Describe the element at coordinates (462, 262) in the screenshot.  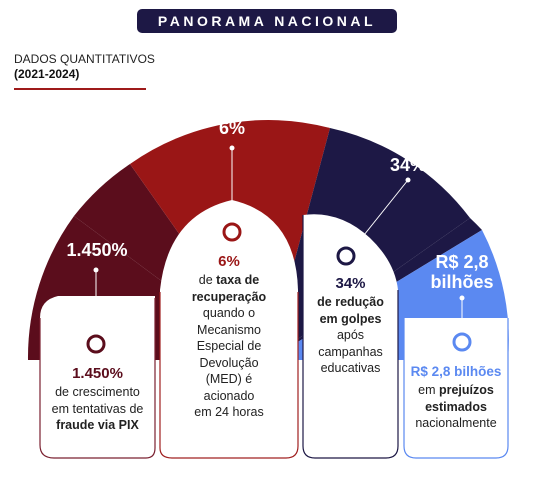
I see `arch-label-4-line1: R$ 2,8` at that location.